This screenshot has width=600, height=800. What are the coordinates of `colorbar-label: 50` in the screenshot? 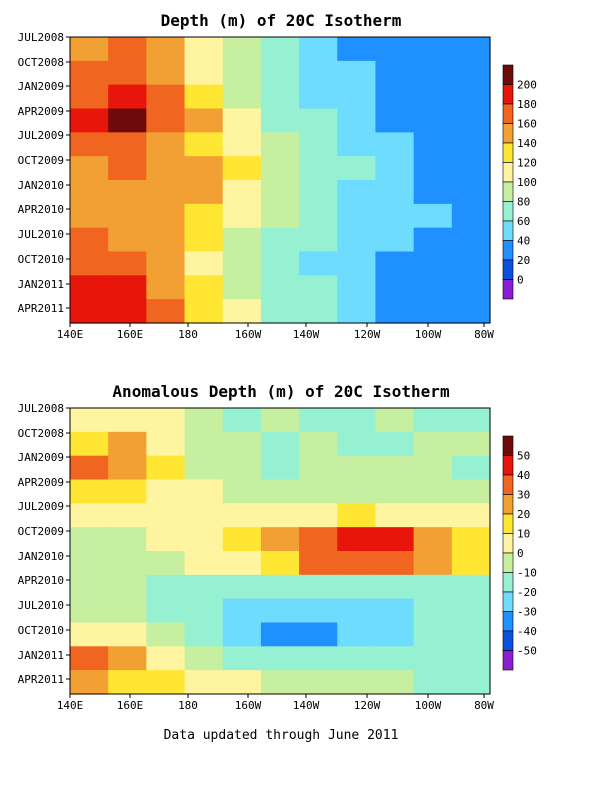 It's located at (523, 456).